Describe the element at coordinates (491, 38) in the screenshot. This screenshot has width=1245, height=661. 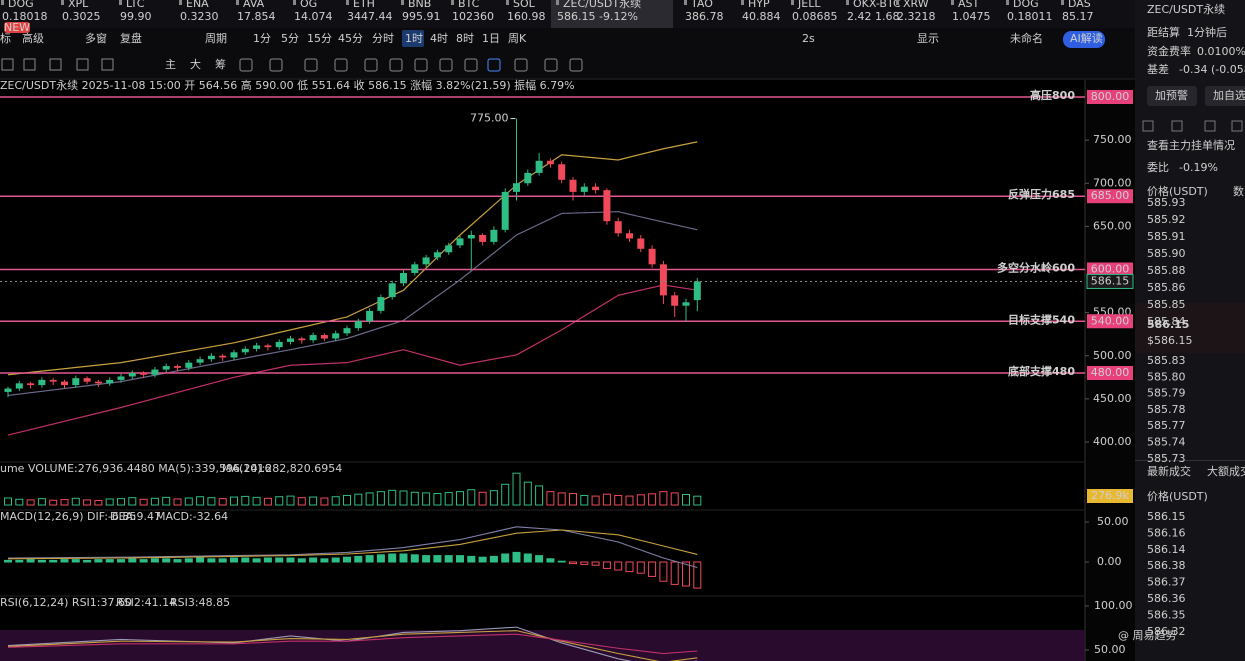
I see `toolbar-item: 1日` at that location.